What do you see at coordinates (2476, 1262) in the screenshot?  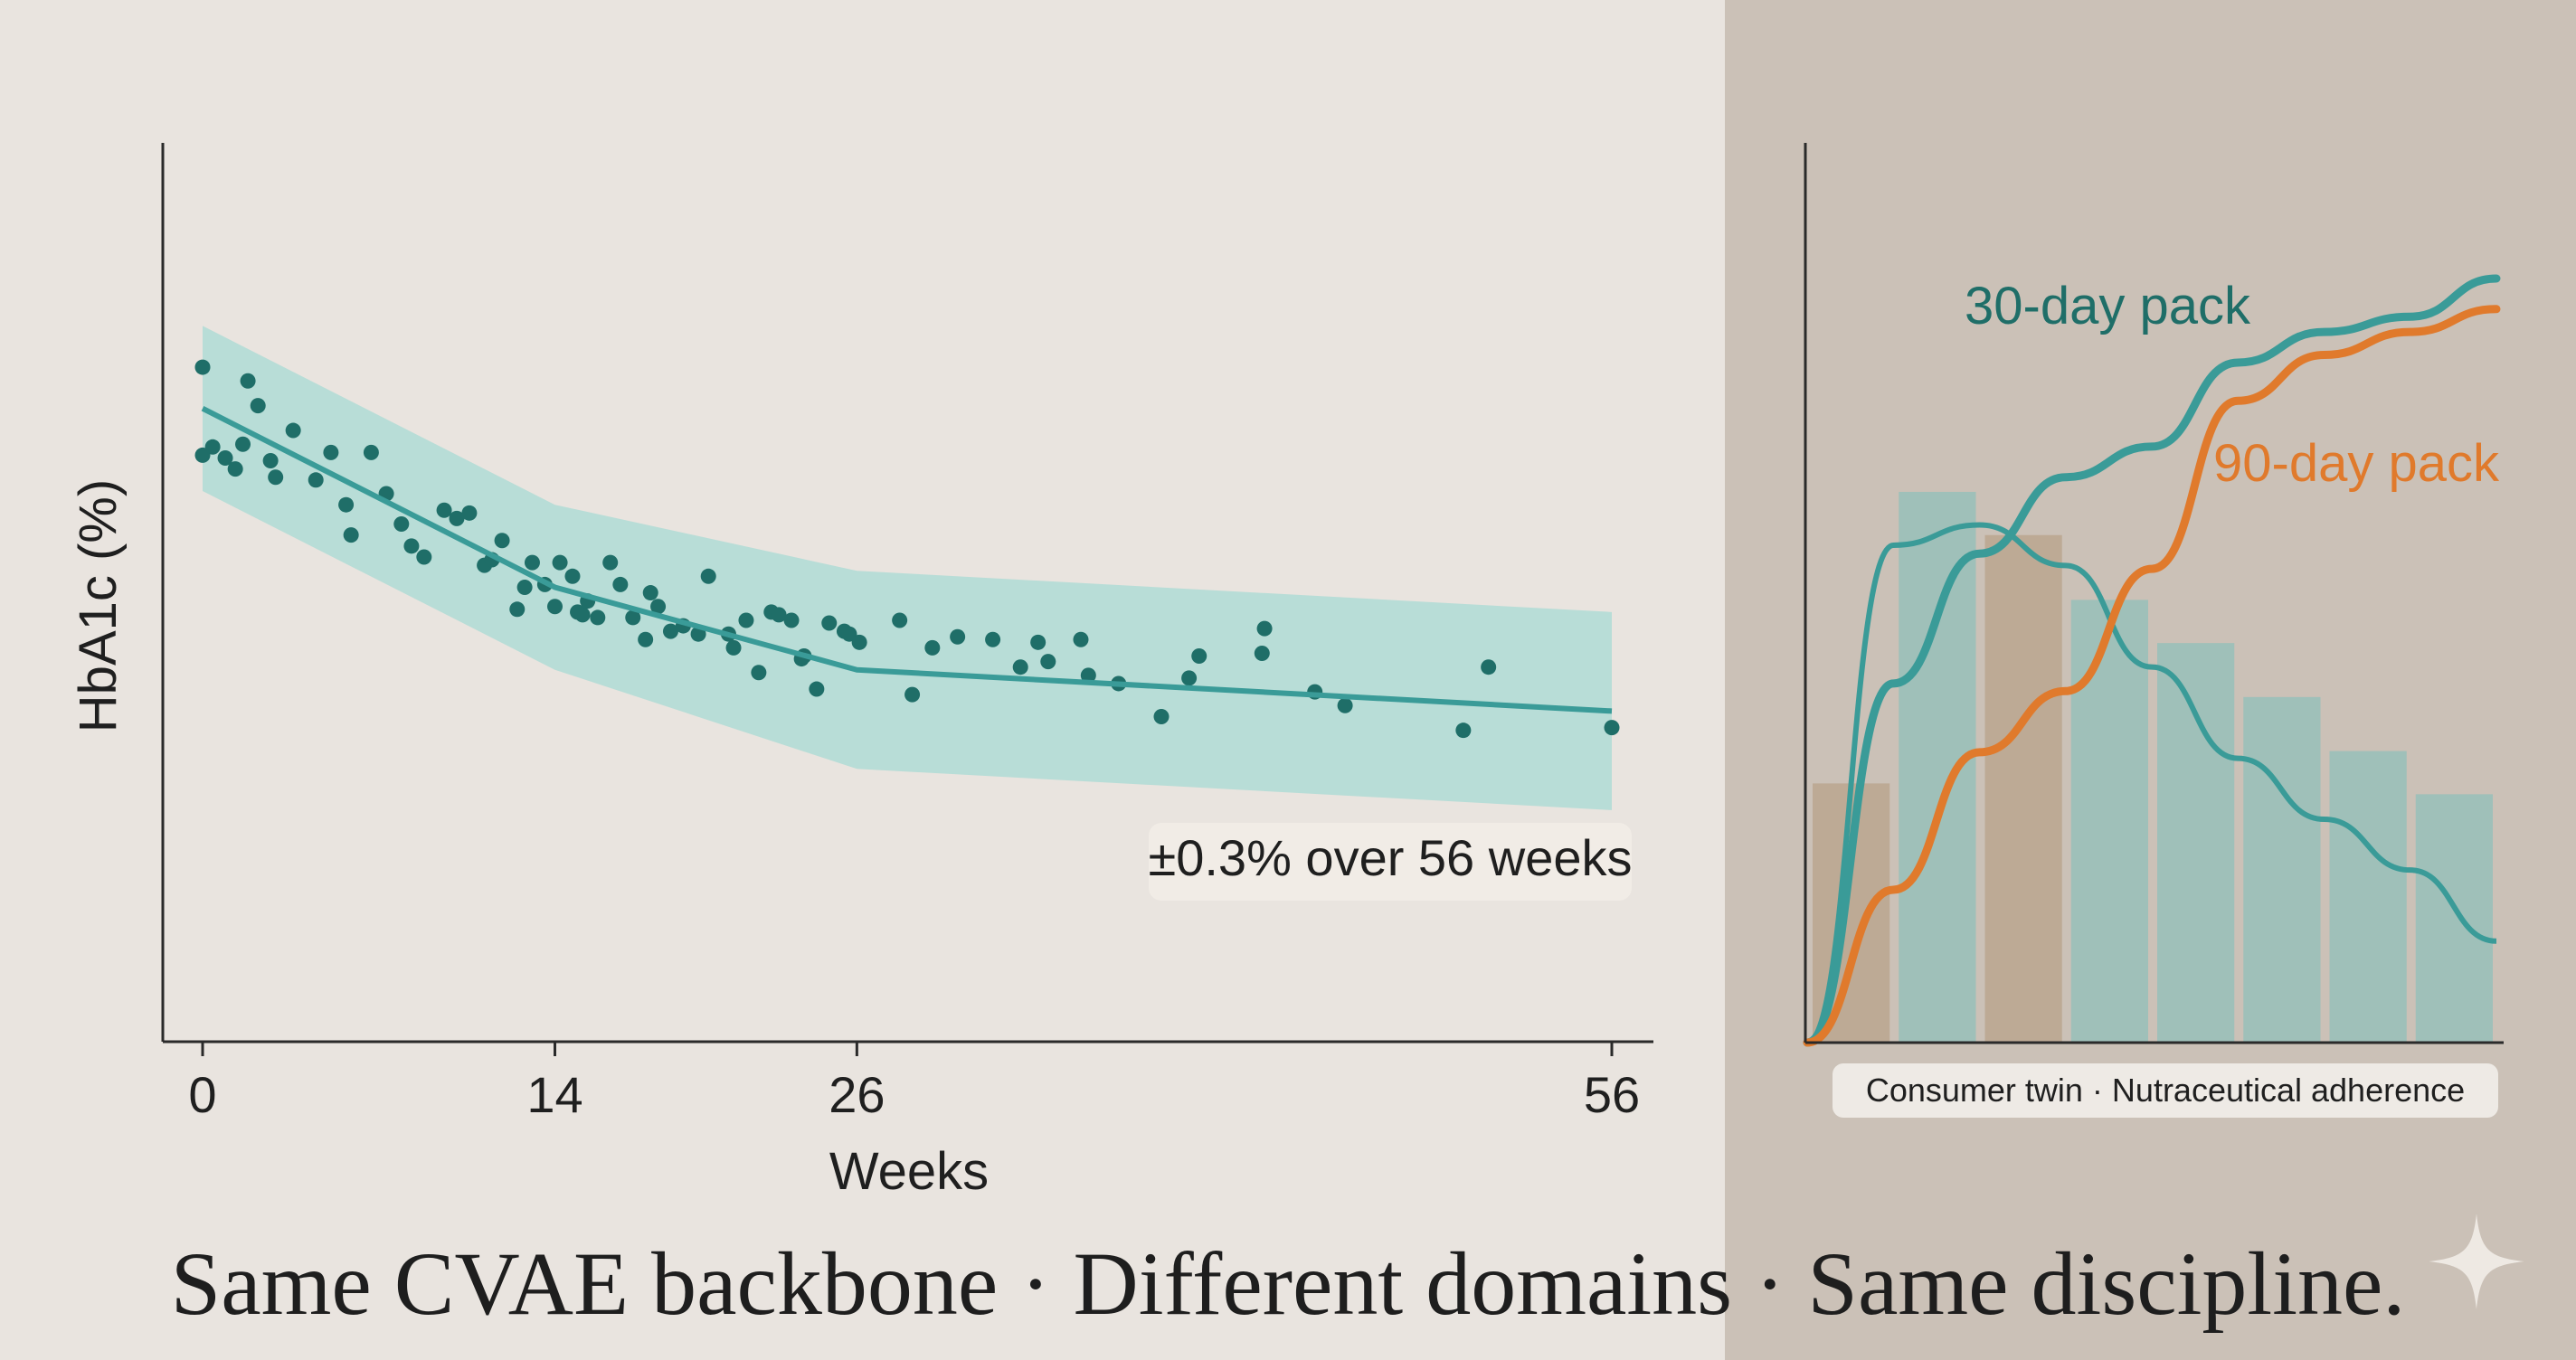 I see `sparkle-icon` at bounding box center [2476, 1262].